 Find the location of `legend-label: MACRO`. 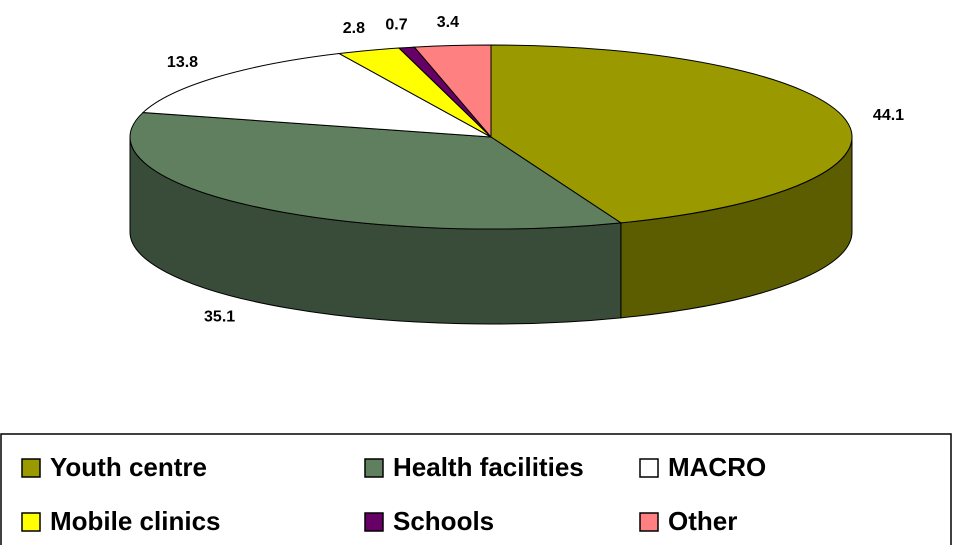

legend-label: MACRO is located at coordinates (717, 467).